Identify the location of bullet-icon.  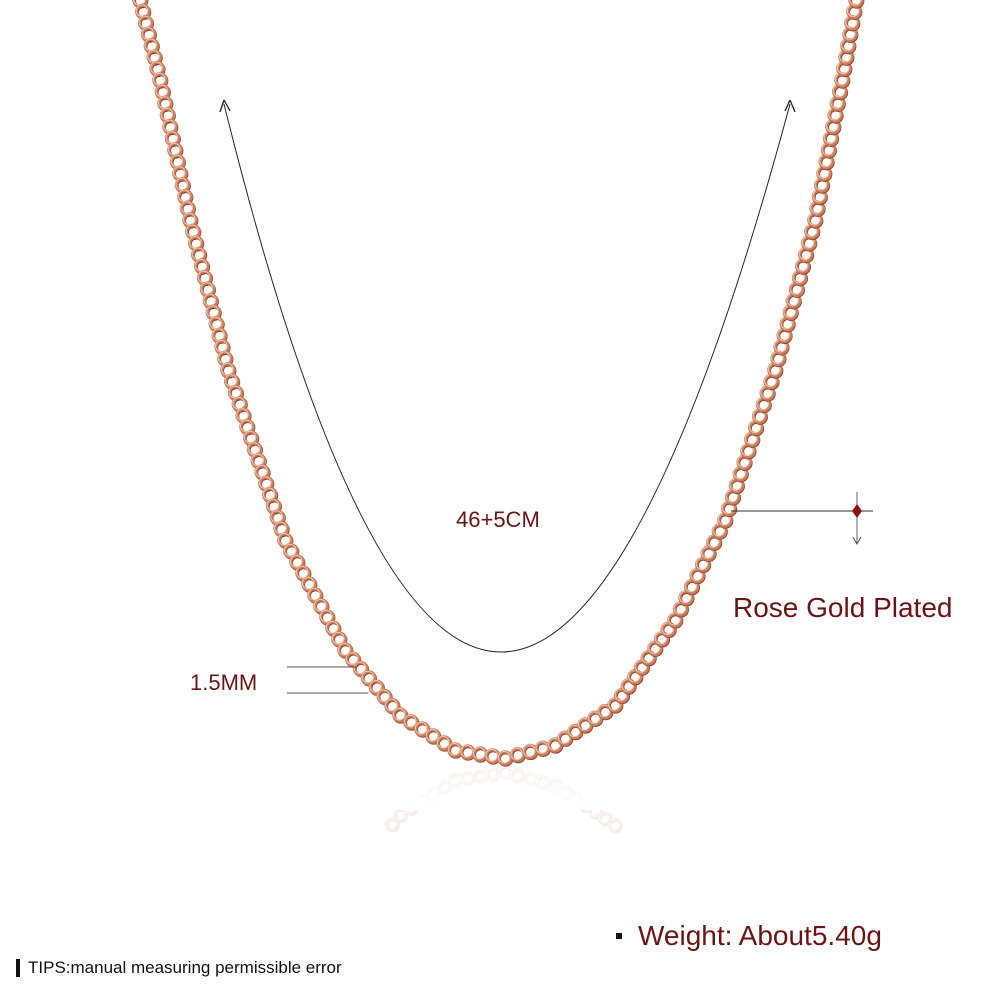
(619, 936).